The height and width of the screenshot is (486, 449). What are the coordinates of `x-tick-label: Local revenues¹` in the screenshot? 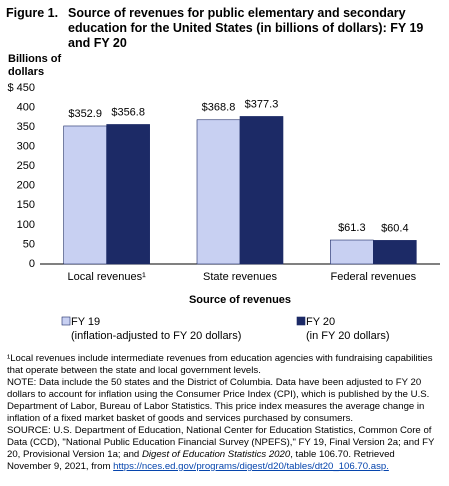 It's located at (107, 277).